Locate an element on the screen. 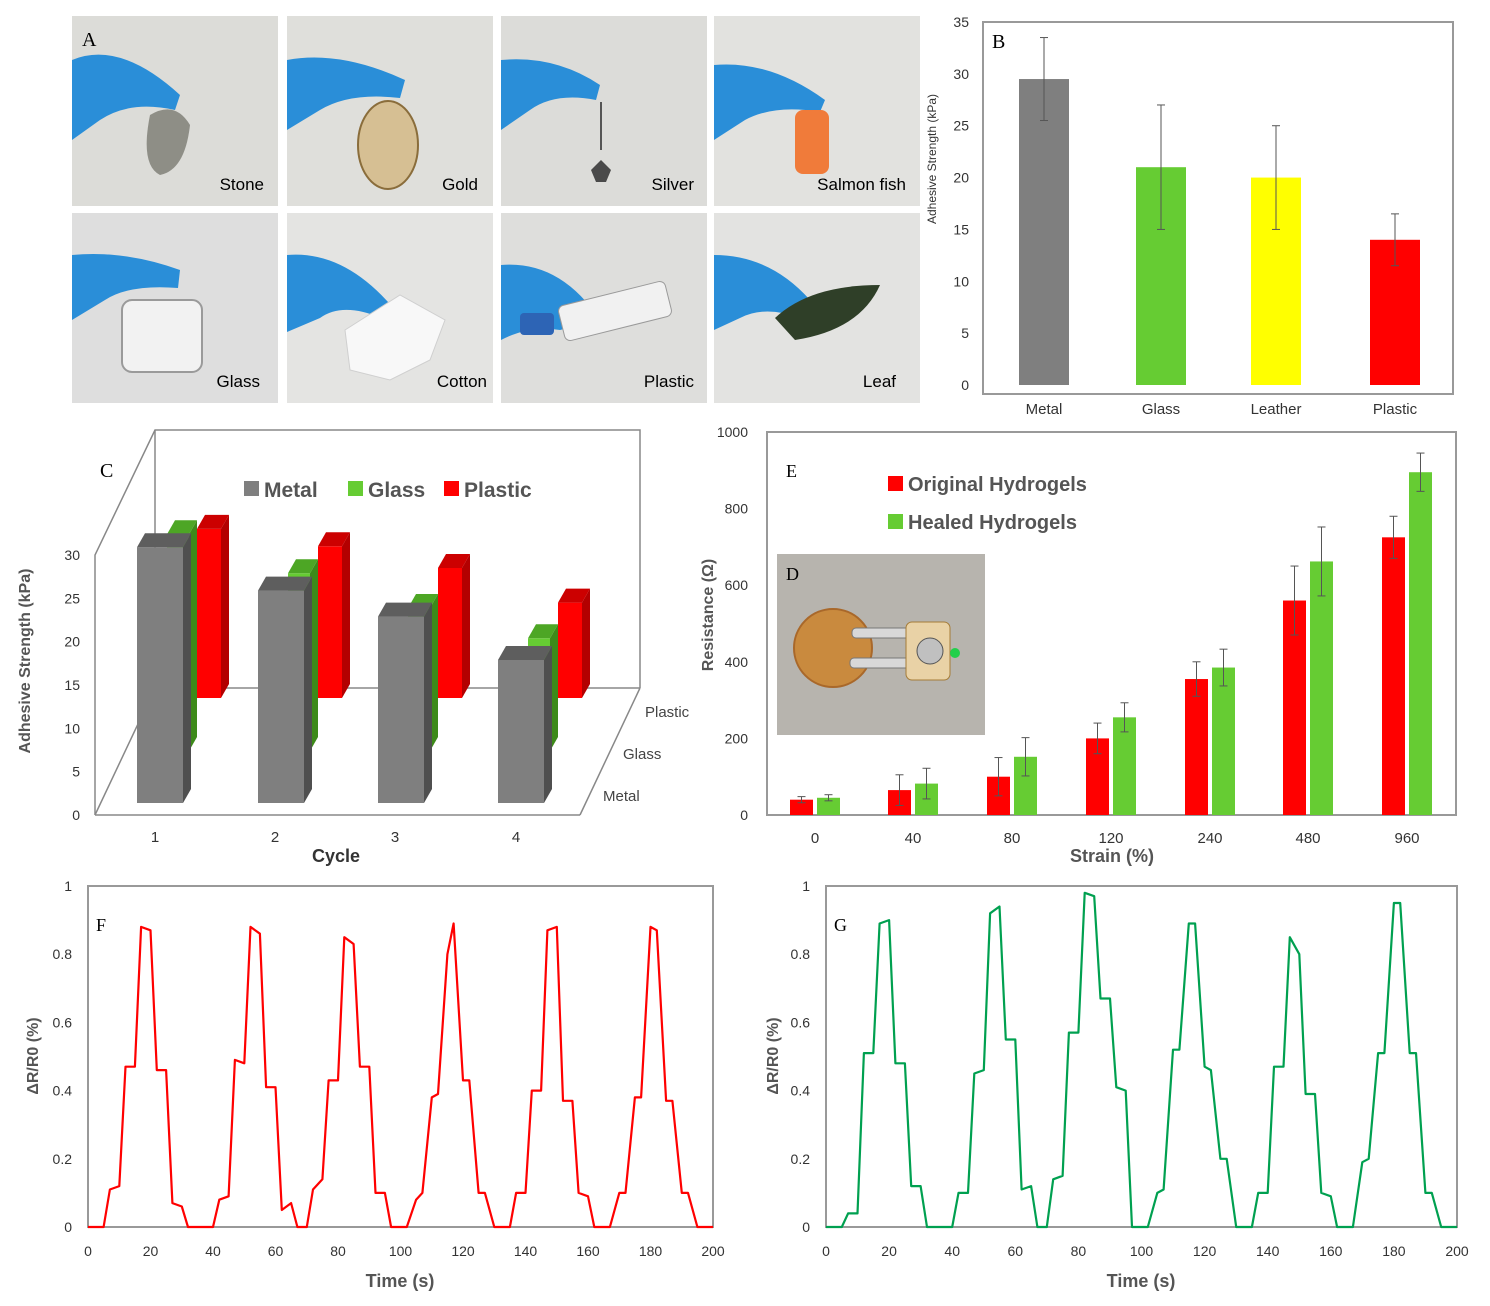 The height and width of the screenshot is (1306, 1490). panel-e-ytick-label: 0 is located at coordinates (744, 815).